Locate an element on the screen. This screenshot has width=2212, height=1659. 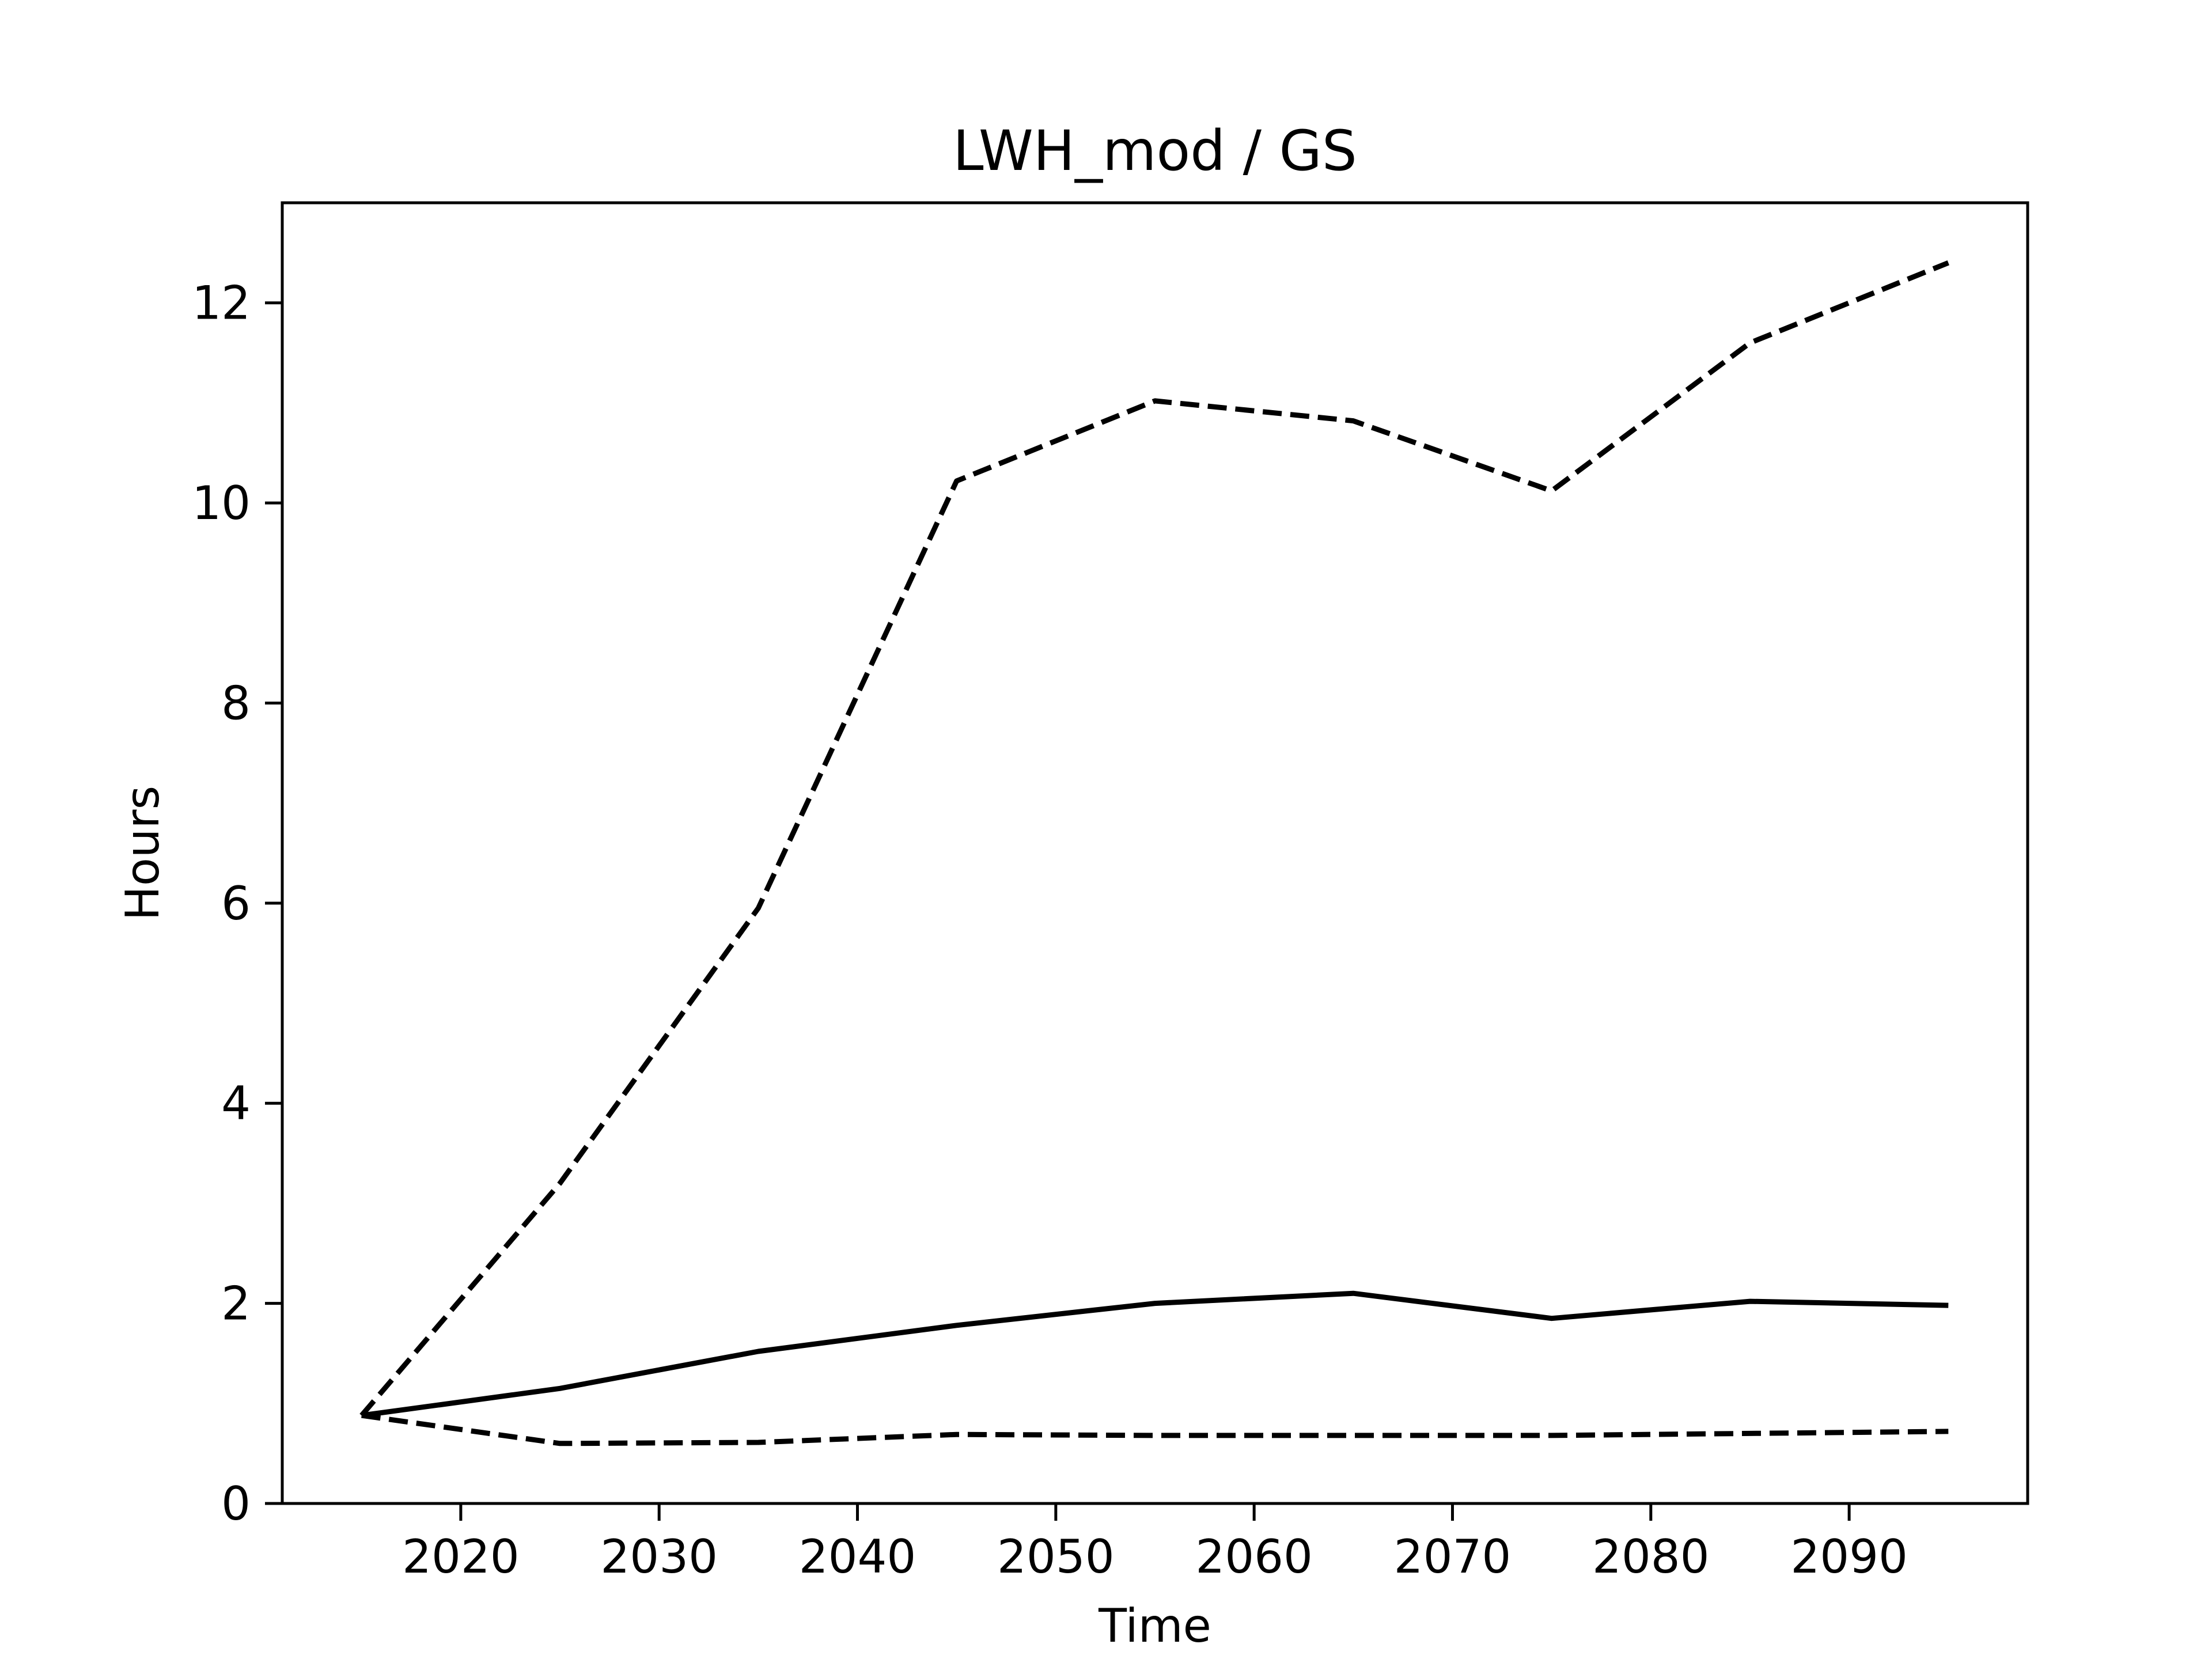
x-axis-label: Time is located at coordinates (1154, 1626).